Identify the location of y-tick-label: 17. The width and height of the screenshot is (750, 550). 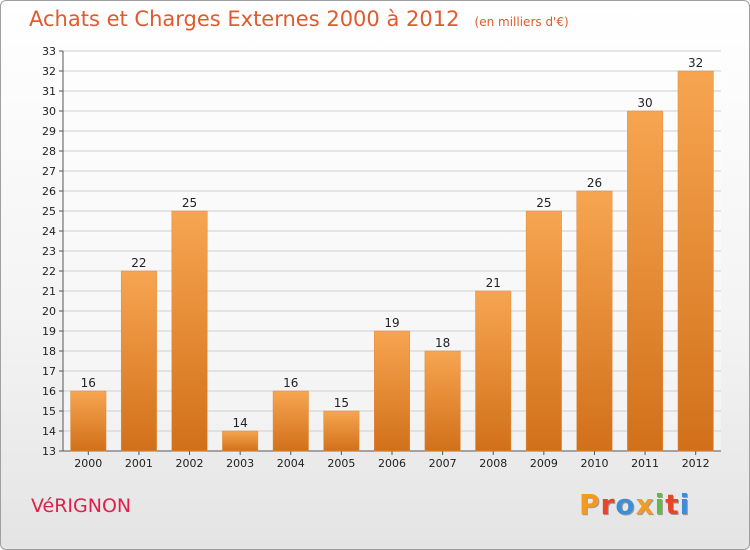
(49, 371).